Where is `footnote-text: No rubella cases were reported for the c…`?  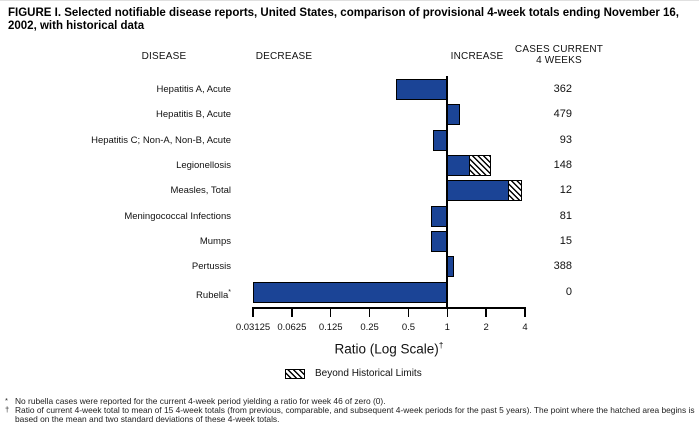 footnote-text: No rubella cases were reported for the c… is located at coordinates (200, 401).